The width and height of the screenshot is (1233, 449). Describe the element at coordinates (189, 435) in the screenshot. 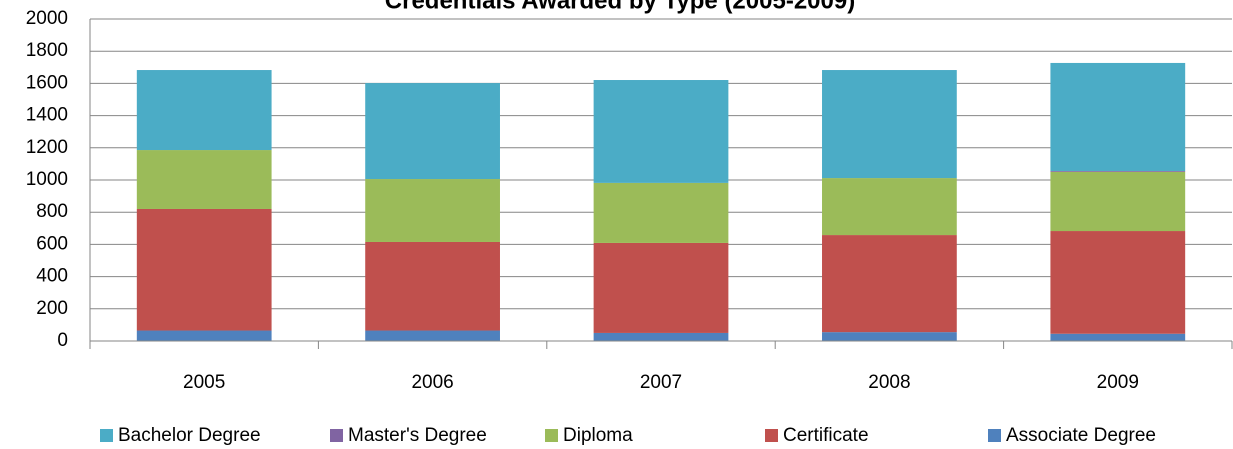

I see `legend-label: Bachelor Degree` at that location.